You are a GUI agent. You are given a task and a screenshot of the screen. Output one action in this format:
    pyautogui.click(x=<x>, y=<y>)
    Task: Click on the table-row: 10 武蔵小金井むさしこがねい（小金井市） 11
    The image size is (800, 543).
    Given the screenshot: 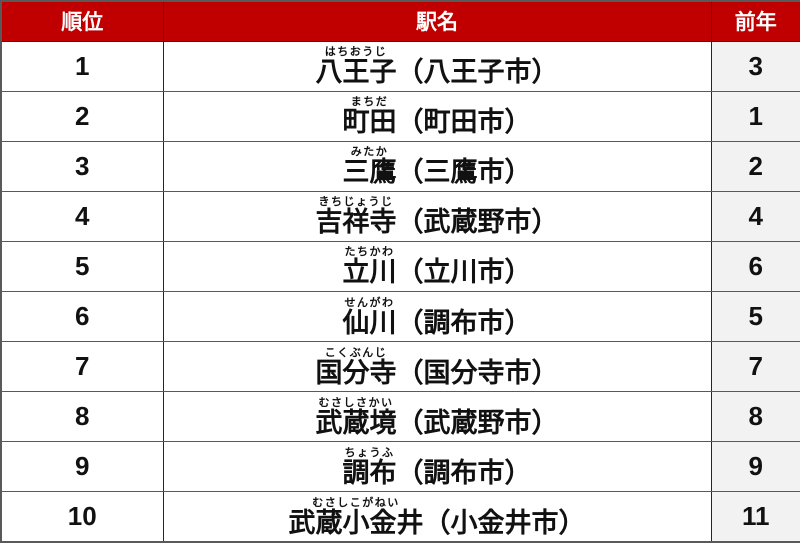 What is the action you would take?
    pyautogui.click(x=400, y=517)
    